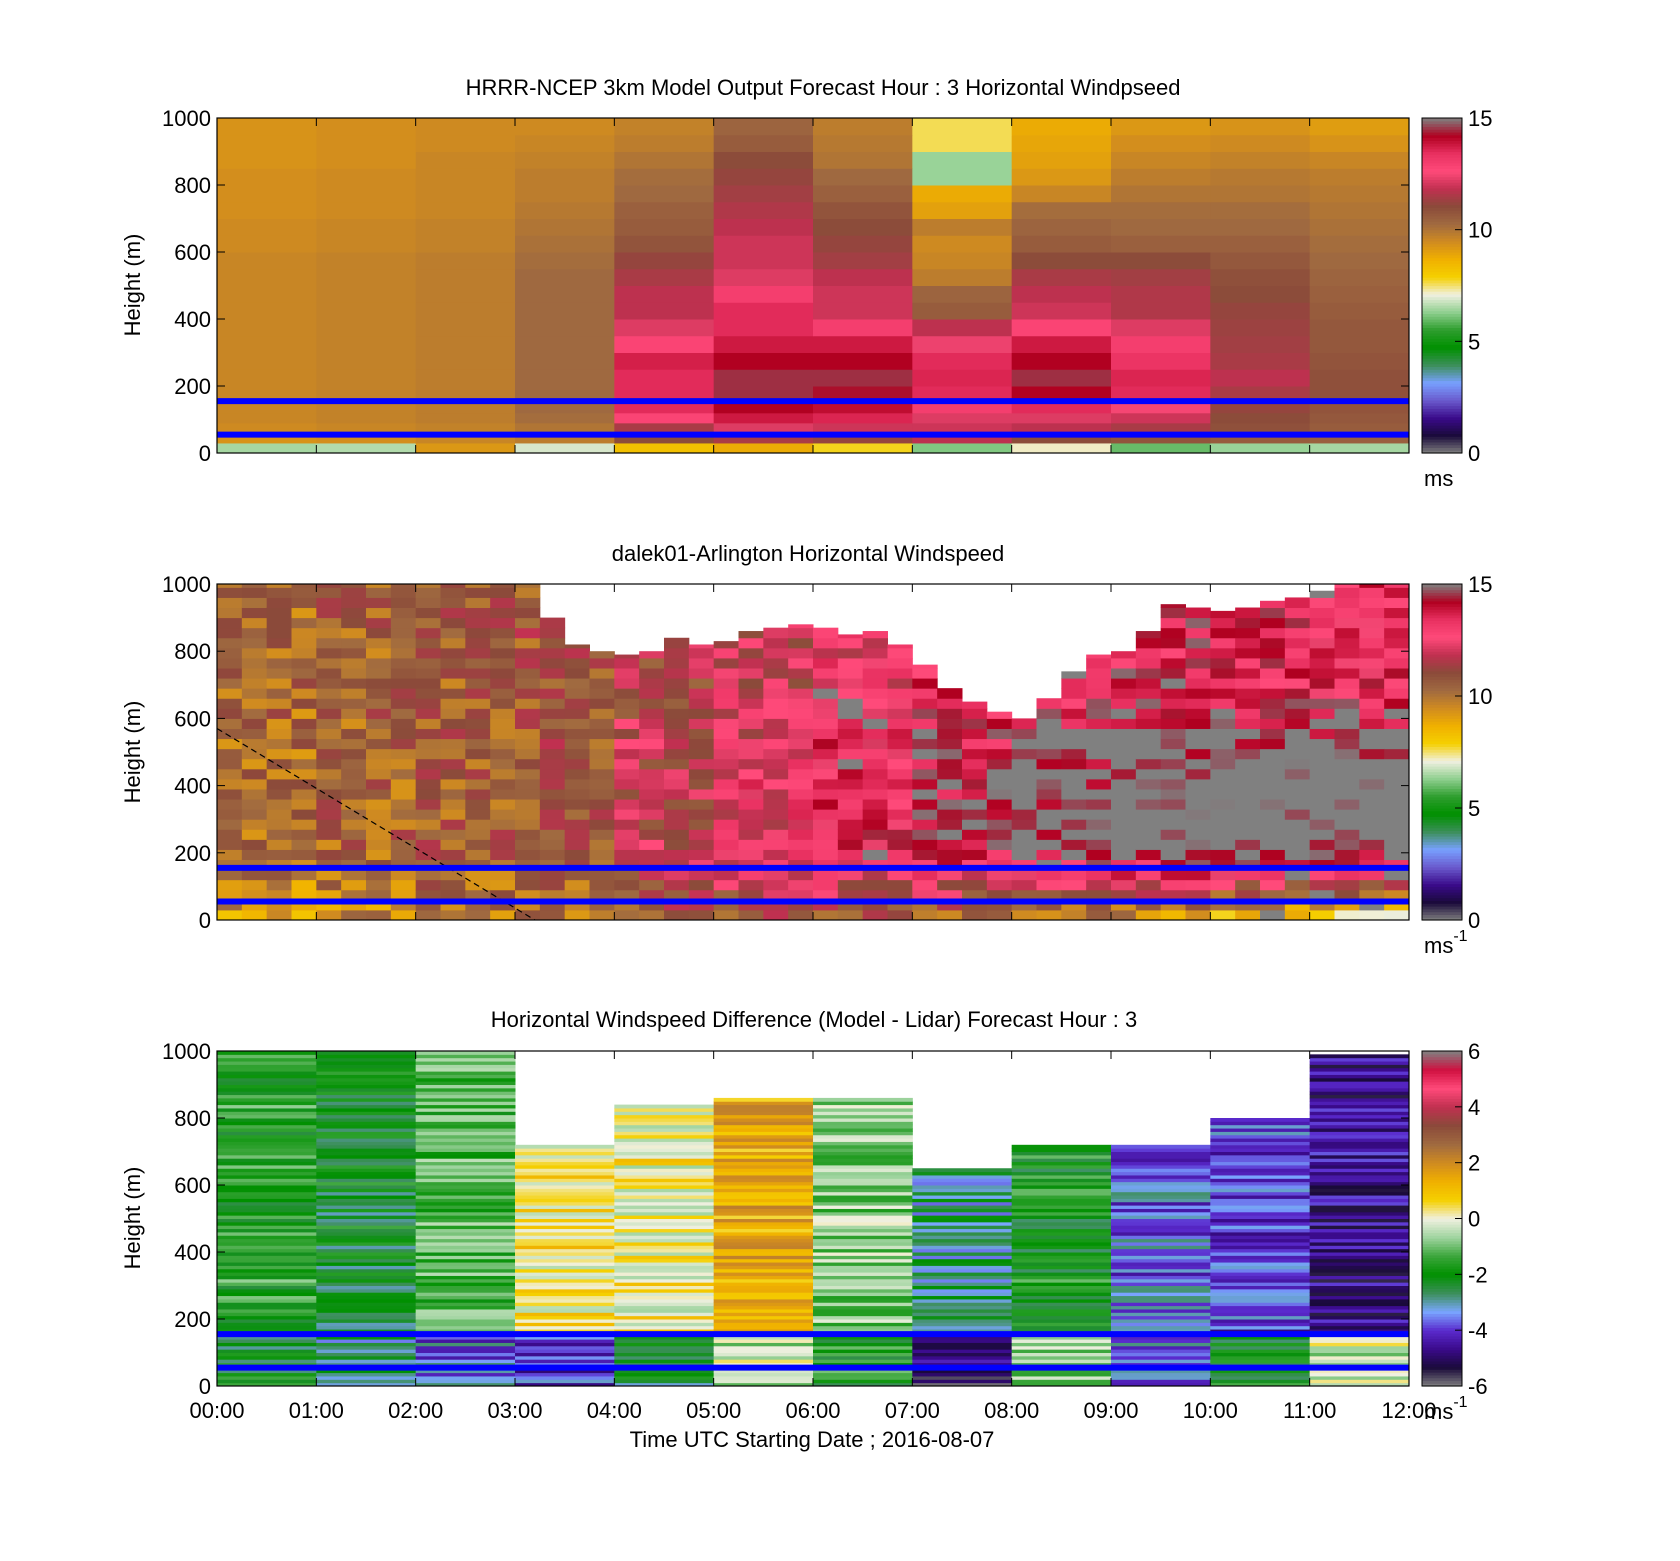 The height and width of the screenshot is (1561, 1680). I want to click on colorbar-tick-label: 5, so click(1474, 341).